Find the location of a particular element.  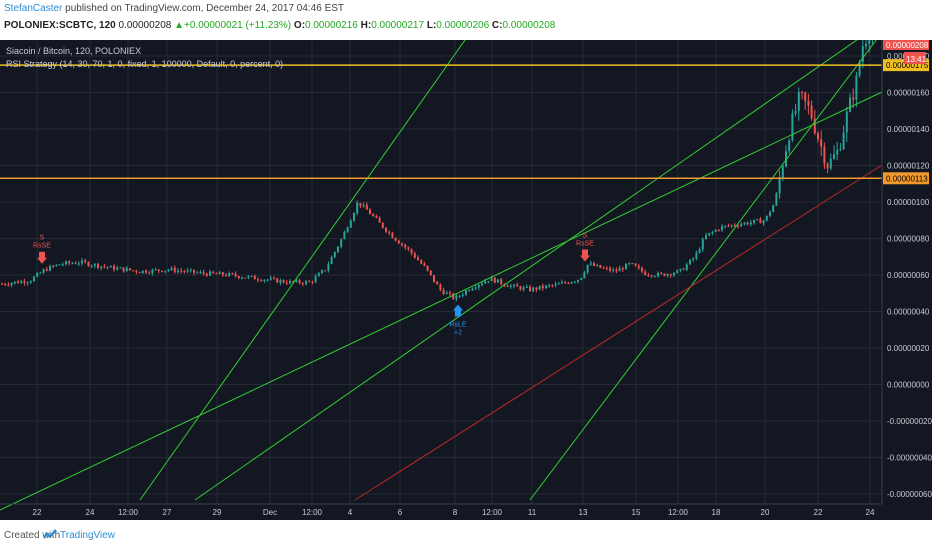

y-tick-label: 0.00000060 is located at coordinates (908, 275).